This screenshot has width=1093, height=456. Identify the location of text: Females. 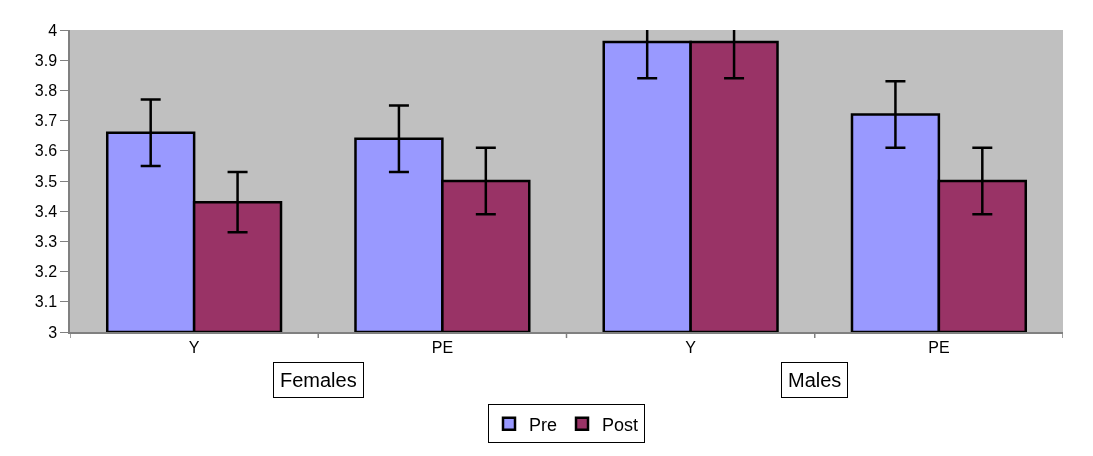
(318, 380).